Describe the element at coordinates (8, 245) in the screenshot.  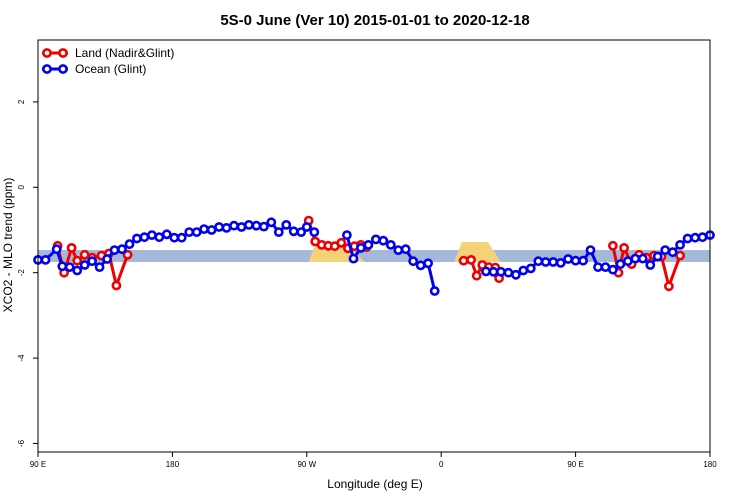
I see `y-axis-label: XCO2 - MLO trend (ppm)` at that location.